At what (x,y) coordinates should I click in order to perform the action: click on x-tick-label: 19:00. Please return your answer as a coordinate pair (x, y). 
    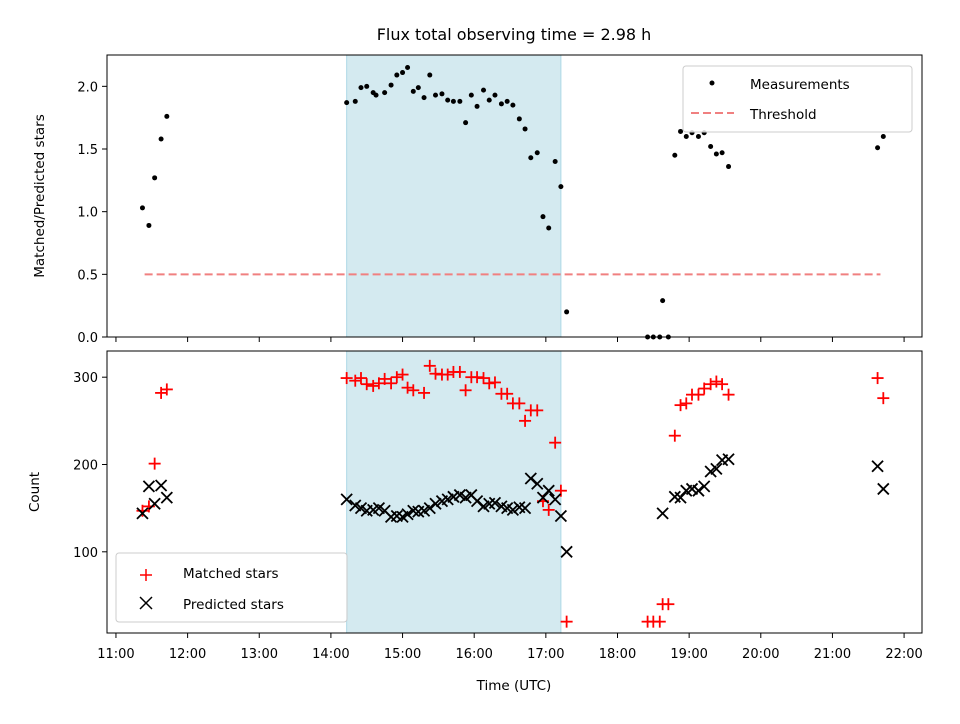
    Looking at the image, I should click on (688, 654).